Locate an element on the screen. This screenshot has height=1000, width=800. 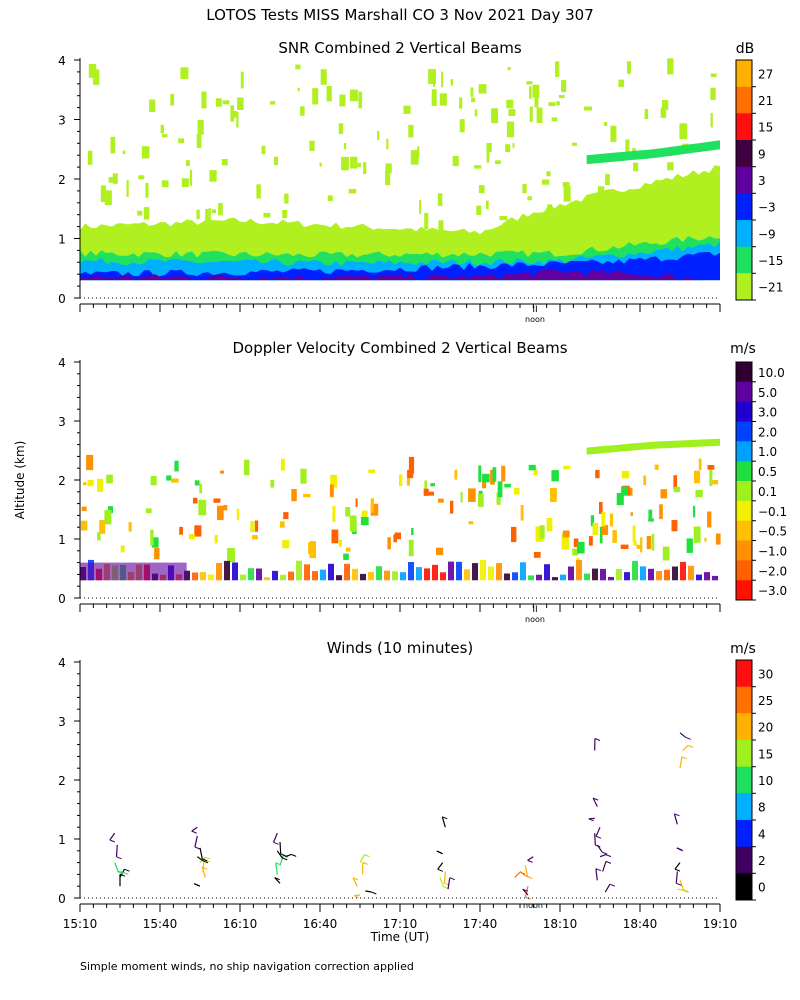
winds-colorbar-label: 8 is located at coordinates (762, 808).